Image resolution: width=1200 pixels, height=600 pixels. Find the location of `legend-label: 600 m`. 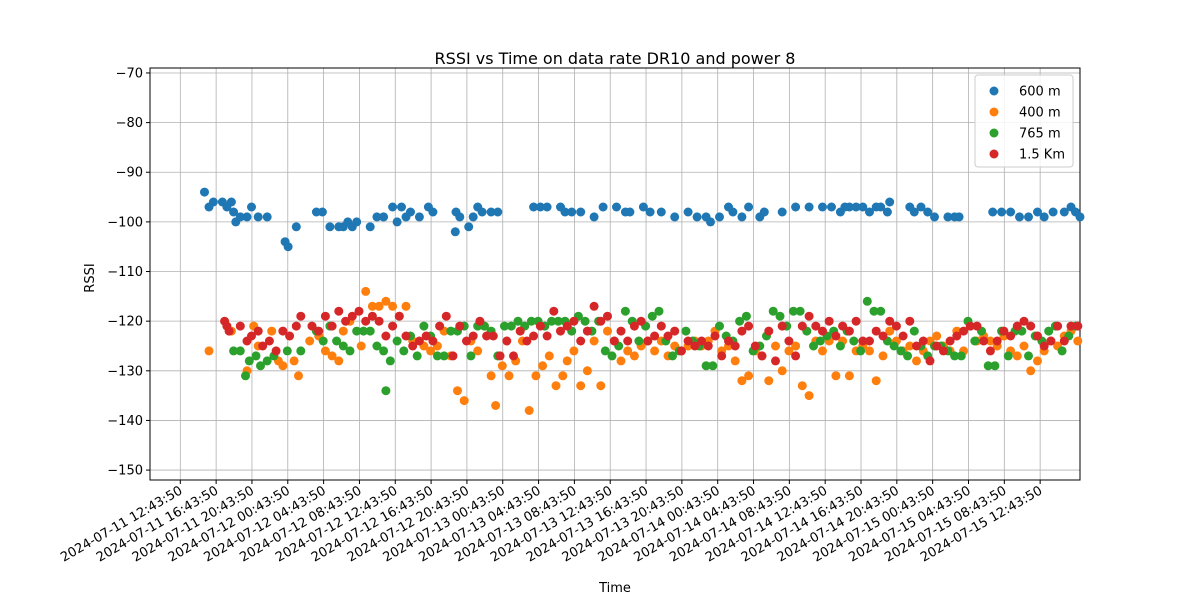

legend-label: 600 m is located at coordinates (1040, 92).